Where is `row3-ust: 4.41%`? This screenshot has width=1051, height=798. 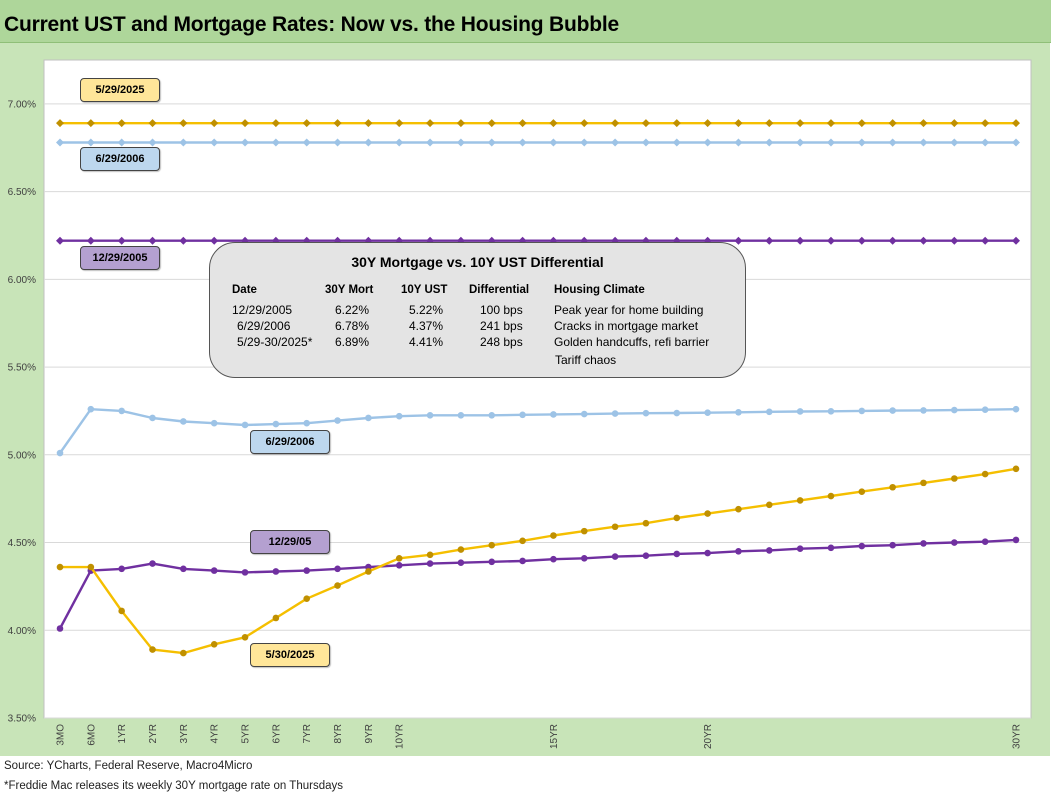
row3-ust: 4.41% is located at coordinates (426, 342).